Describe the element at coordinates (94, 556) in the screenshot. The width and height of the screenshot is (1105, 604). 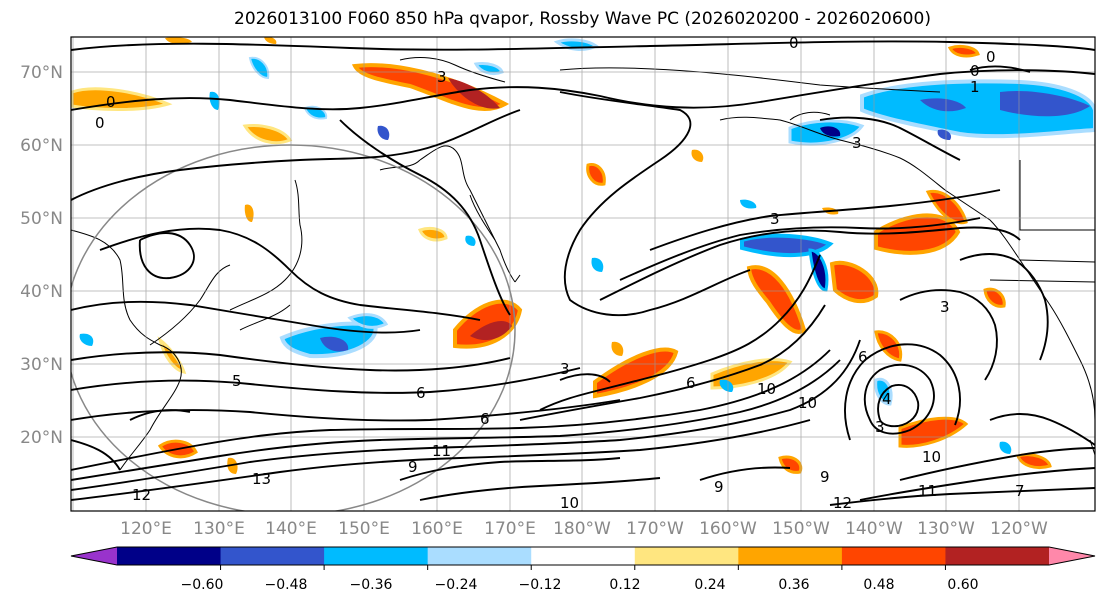
I see `colorbar-extend-low` at that location.